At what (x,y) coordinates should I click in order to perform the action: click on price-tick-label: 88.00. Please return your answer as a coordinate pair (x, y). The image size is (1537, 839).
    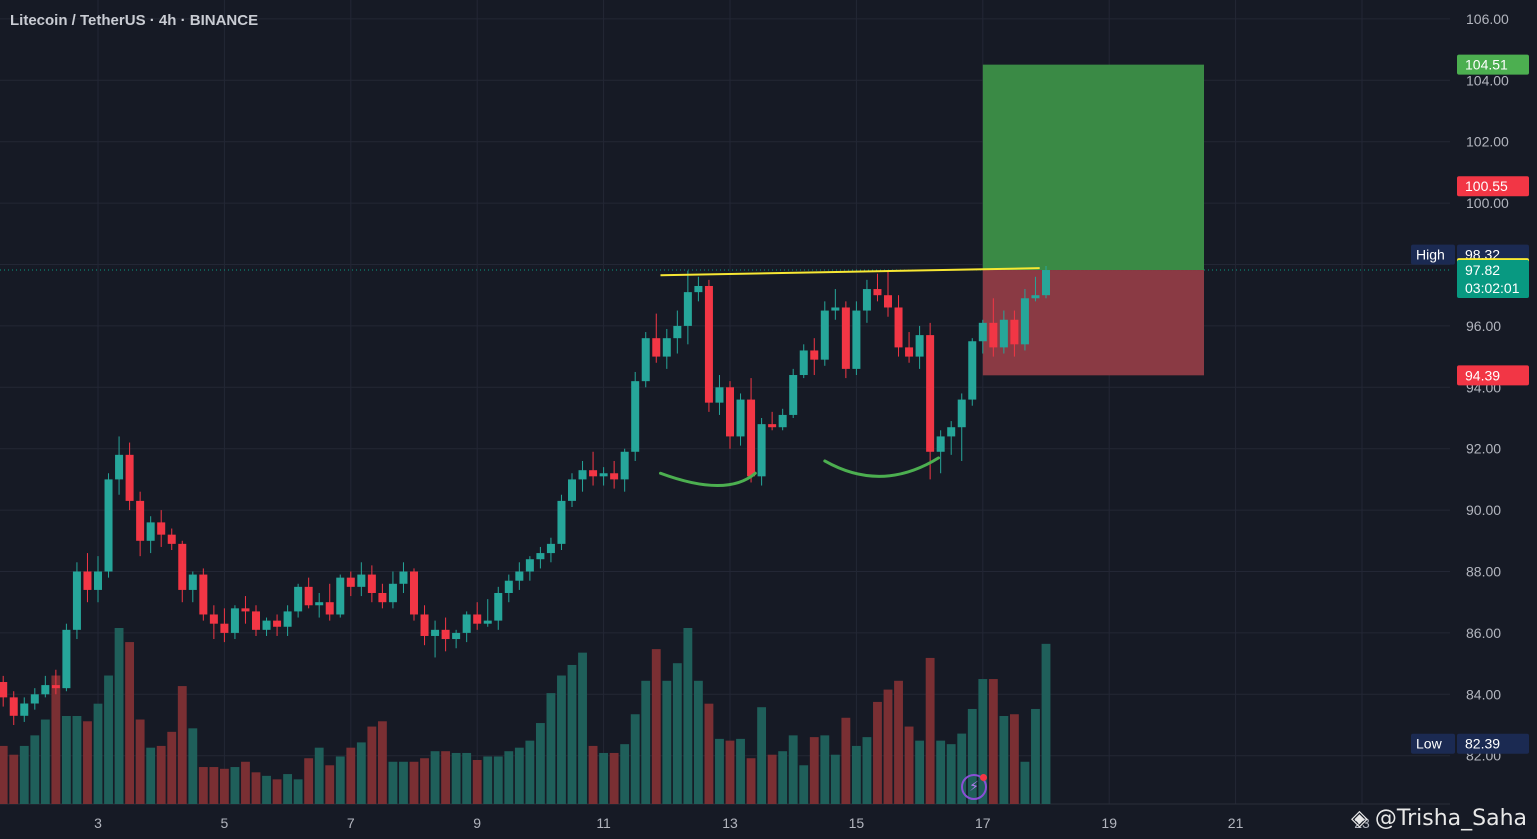
    Looking at the image, I should click on (1483, 572).